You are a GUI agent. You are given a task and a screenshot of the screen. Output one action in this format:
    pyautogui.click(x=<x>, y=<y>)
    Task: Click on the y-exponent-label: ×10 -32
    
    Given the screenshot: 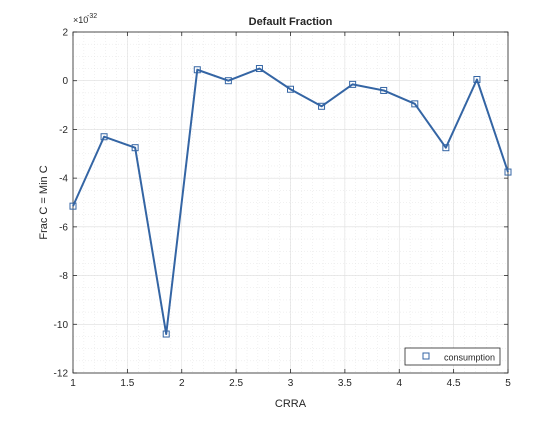 What is the action you would take?
    pyautogui.click(x=85, y=19)
    